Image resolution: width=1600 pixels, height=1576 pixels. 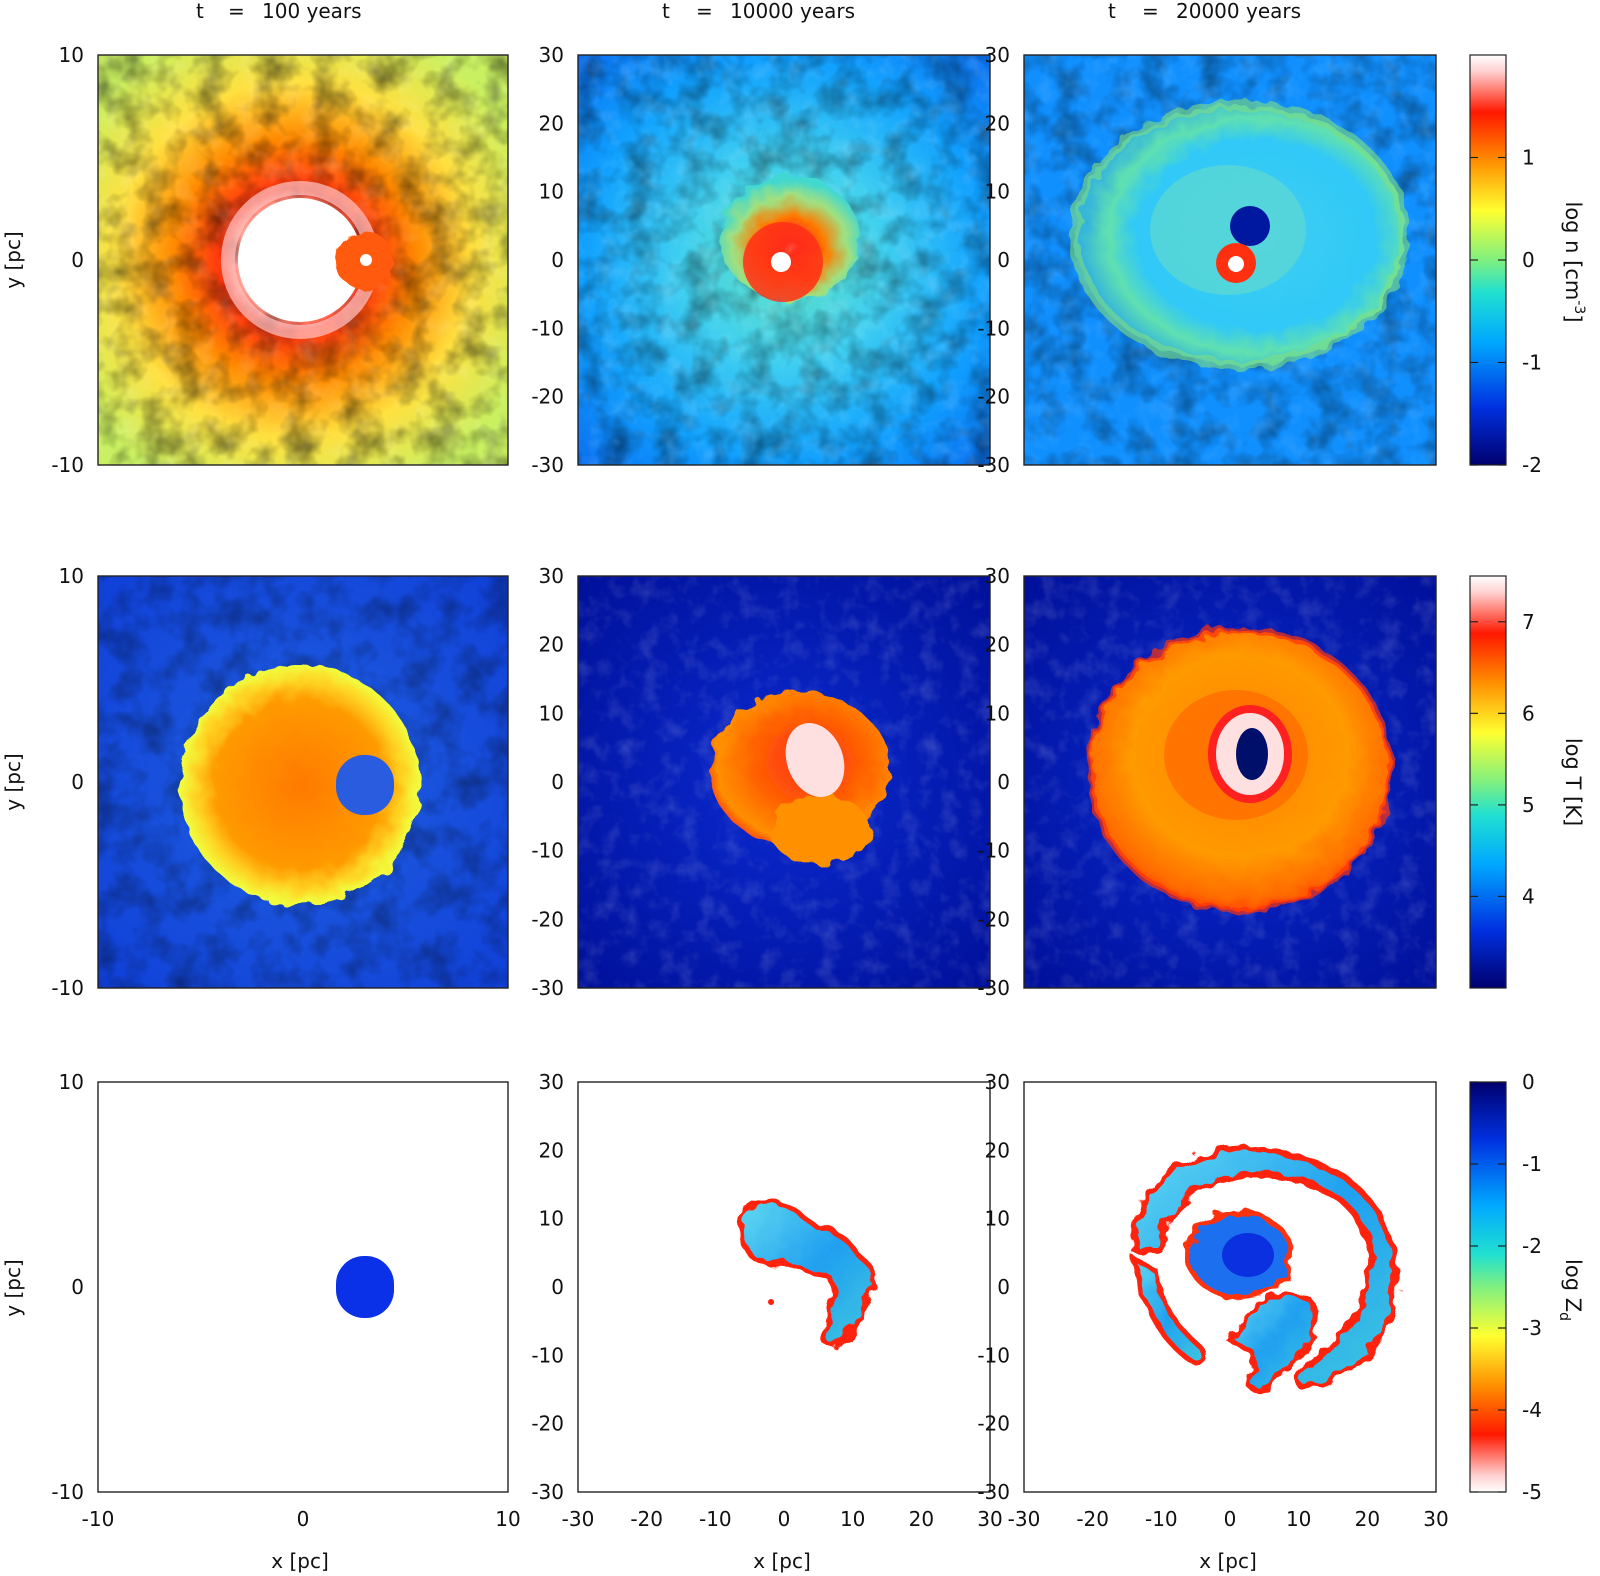 What do you see at coordinates (300, 1561) in the screenshot?
I see `x-axis-label-col1: x [pc]` at bounding box center [300, 1561].